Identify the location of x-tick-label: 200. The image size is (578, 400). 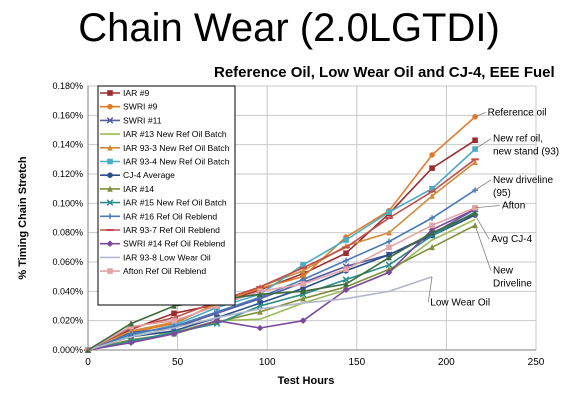
(446, 362).